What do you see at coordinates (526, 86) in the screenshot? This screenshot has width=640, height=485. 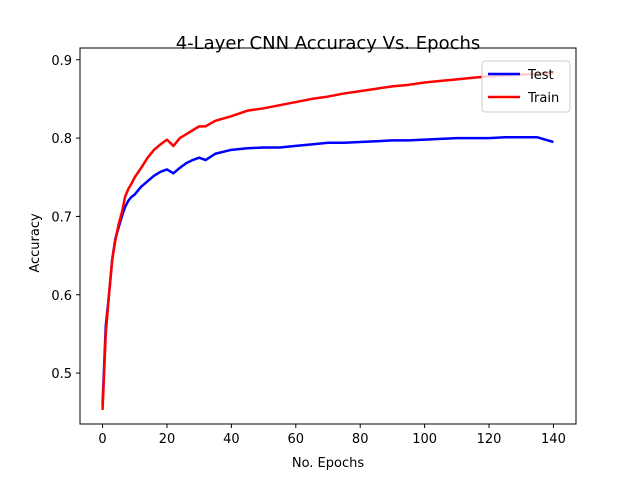 I see `legend: Test Train` at bounding box center [526, 86].